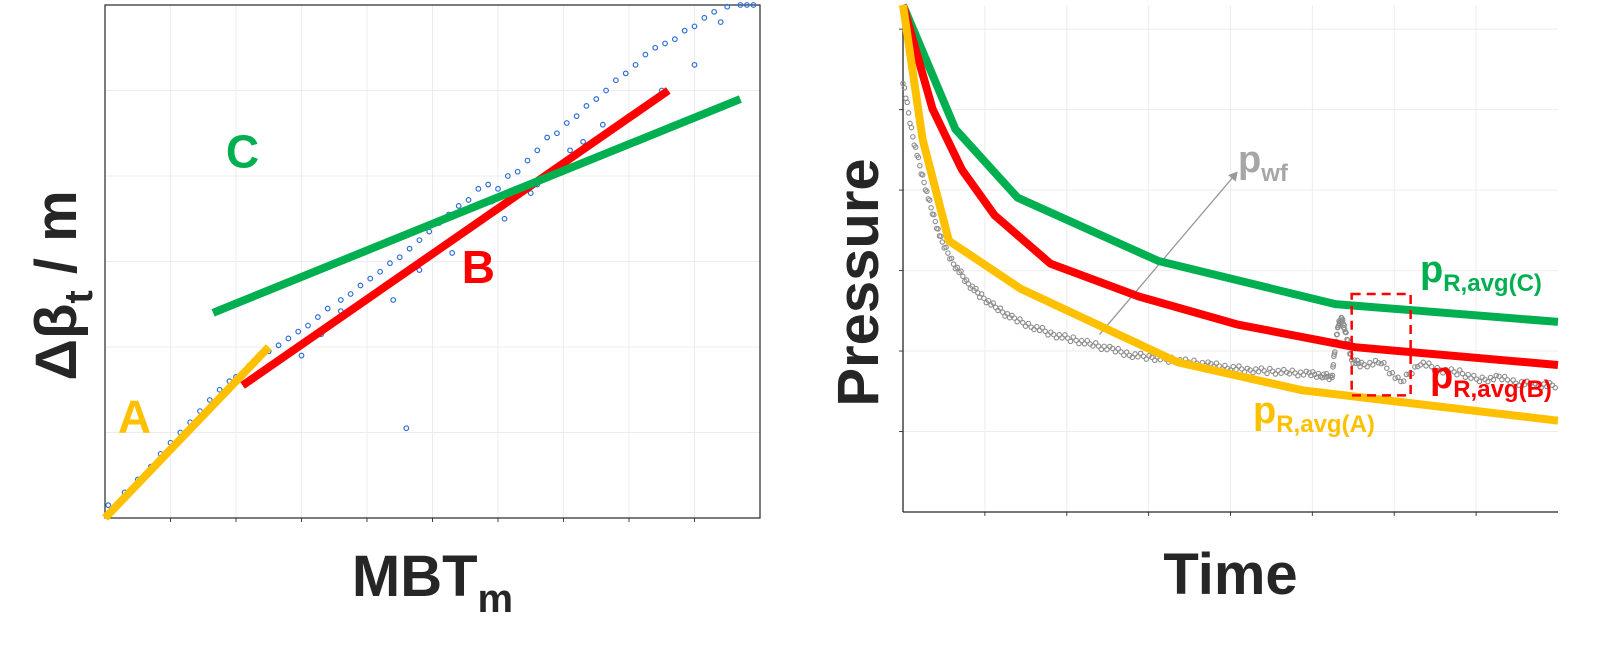 The image size is (1600, 656). What do you see at coordinates (1395, 288) in the screenshot?
I see `series-labels: pR,avg(C) pR,avg(B) pR,avg(A) pwf` at bounding box center [1395, 288].